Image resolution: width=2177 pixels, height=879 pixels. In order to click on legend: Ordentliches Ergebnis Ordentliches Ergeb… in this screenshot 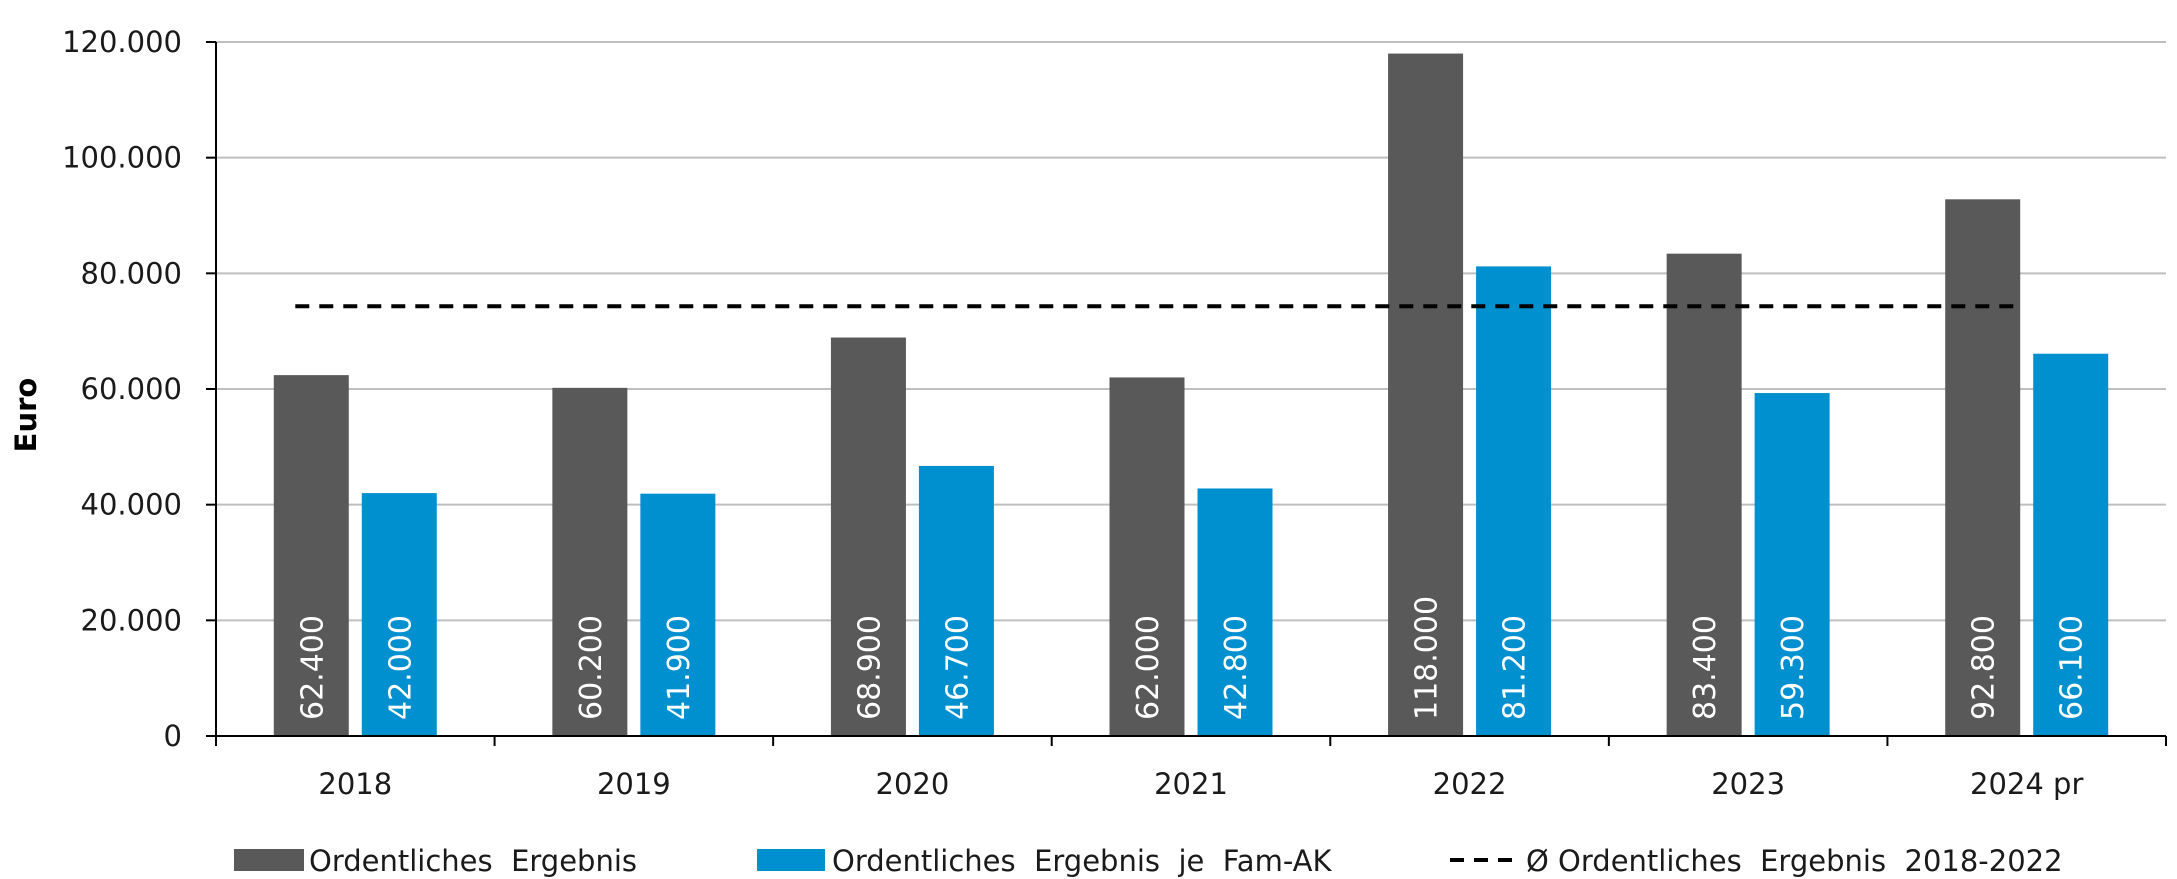, I will do `click(1148, 861)`.